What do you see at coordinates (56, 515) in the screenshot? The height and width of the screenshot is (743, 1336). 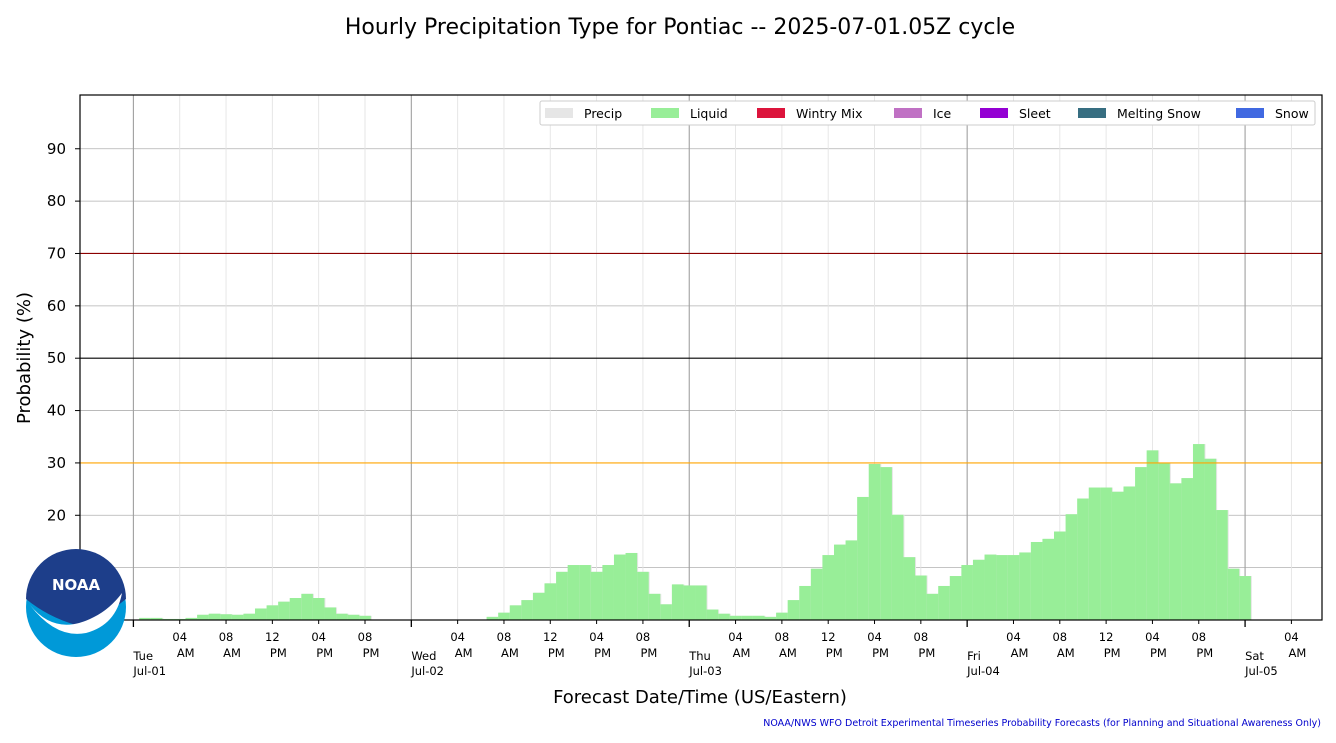 I see `y-tick-label: 20` at bounding box center [56, 515].